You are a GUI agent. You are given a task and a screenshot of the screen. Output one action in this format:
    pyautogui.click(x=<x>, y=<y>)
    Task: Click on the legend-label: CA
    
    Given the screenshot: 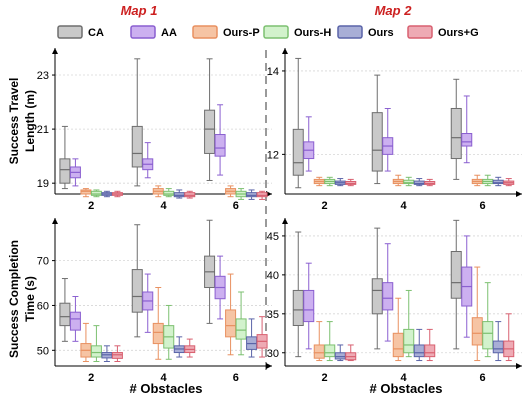 What is the action you would take?
    pyautogui.click(x=96, y=33)
    